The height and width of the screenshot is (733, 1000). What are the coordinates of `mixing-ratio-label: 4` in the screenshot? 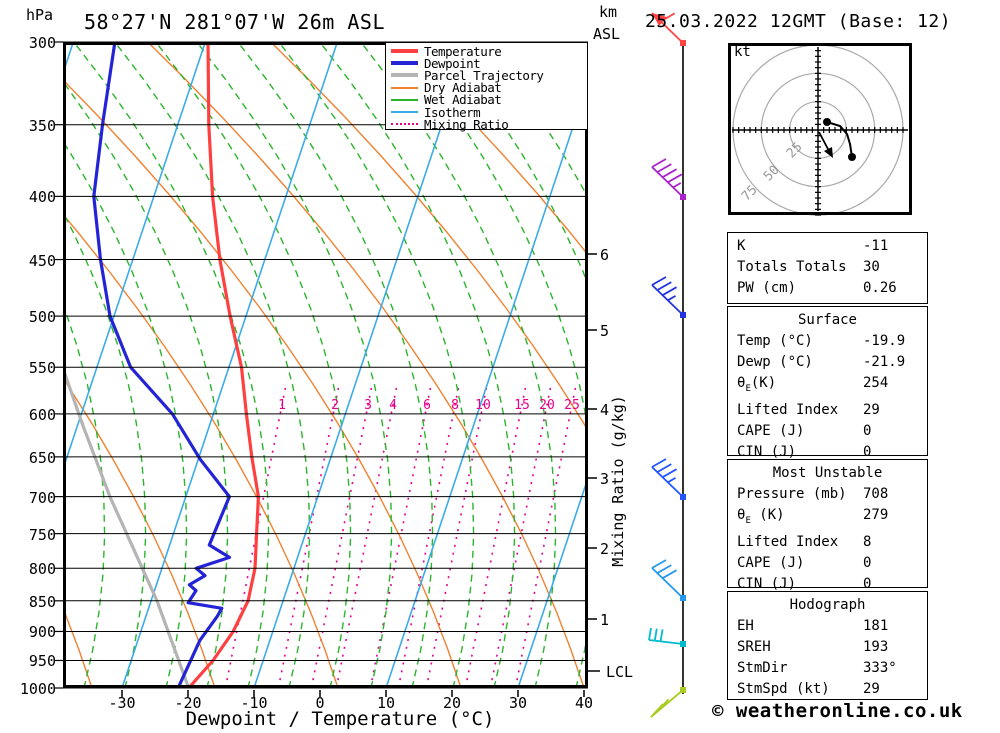 It's located at (393, 405).